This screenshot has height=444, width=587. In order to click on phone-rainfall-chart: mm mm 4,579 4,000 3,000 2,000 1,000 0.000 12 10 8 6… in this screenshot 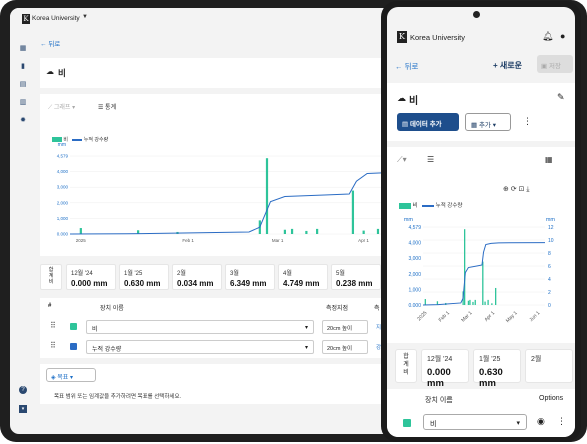, I will do `click(480, 270)`.